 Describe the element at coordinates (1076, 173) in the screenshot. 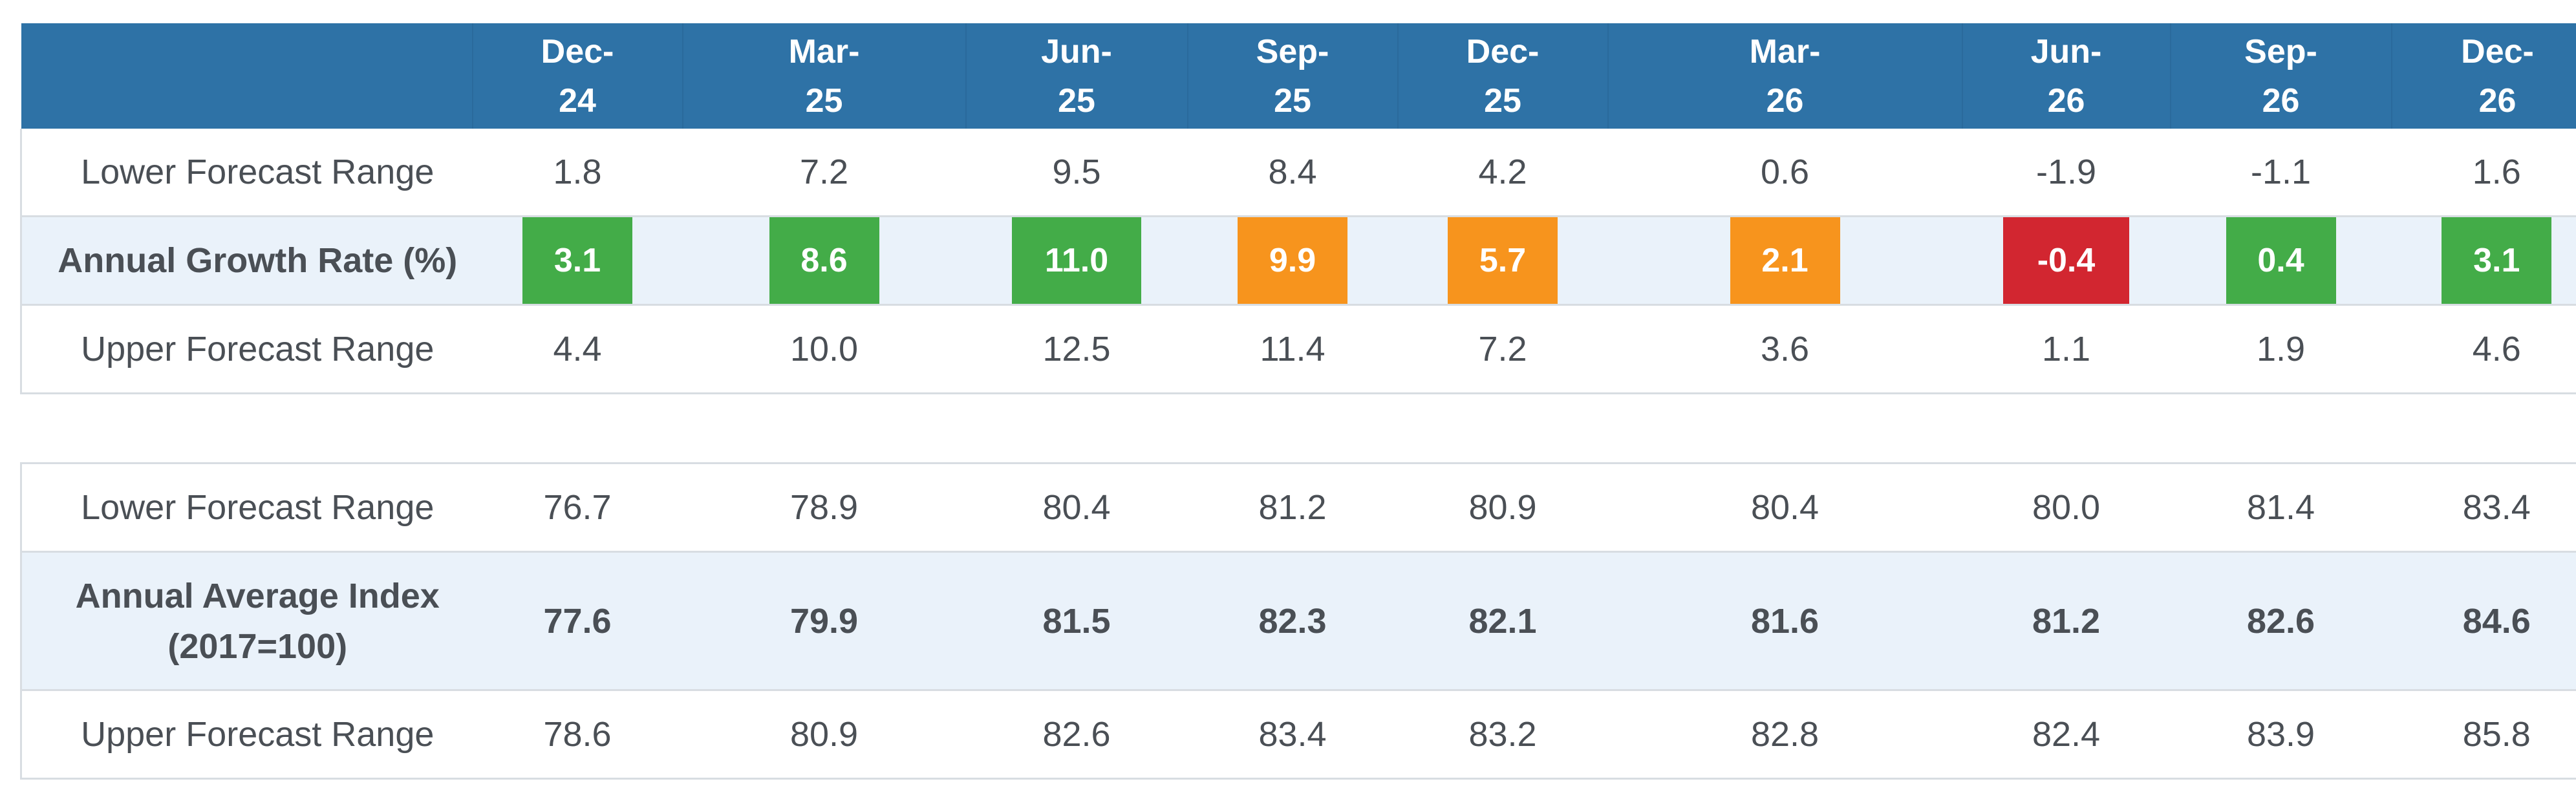

I see `table-cell: 9.5` at that location.